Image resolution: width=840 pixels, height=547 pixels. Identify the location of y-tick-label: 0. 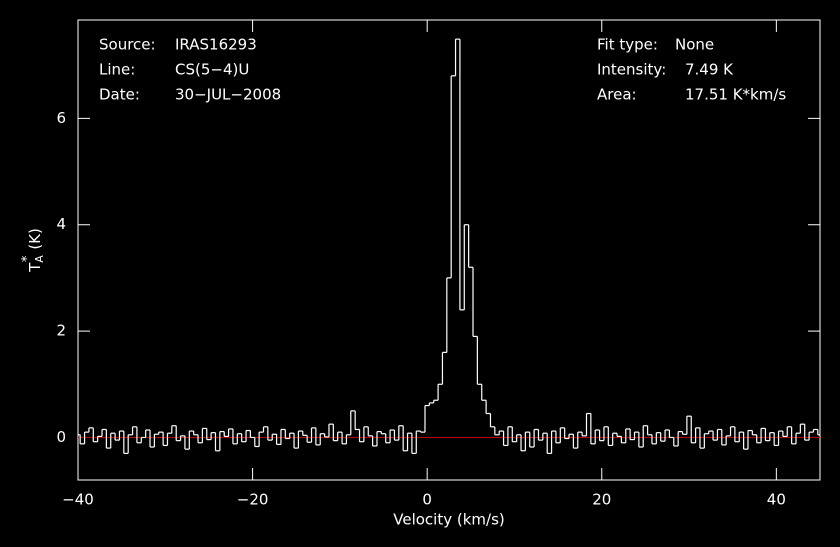
(61, 437).